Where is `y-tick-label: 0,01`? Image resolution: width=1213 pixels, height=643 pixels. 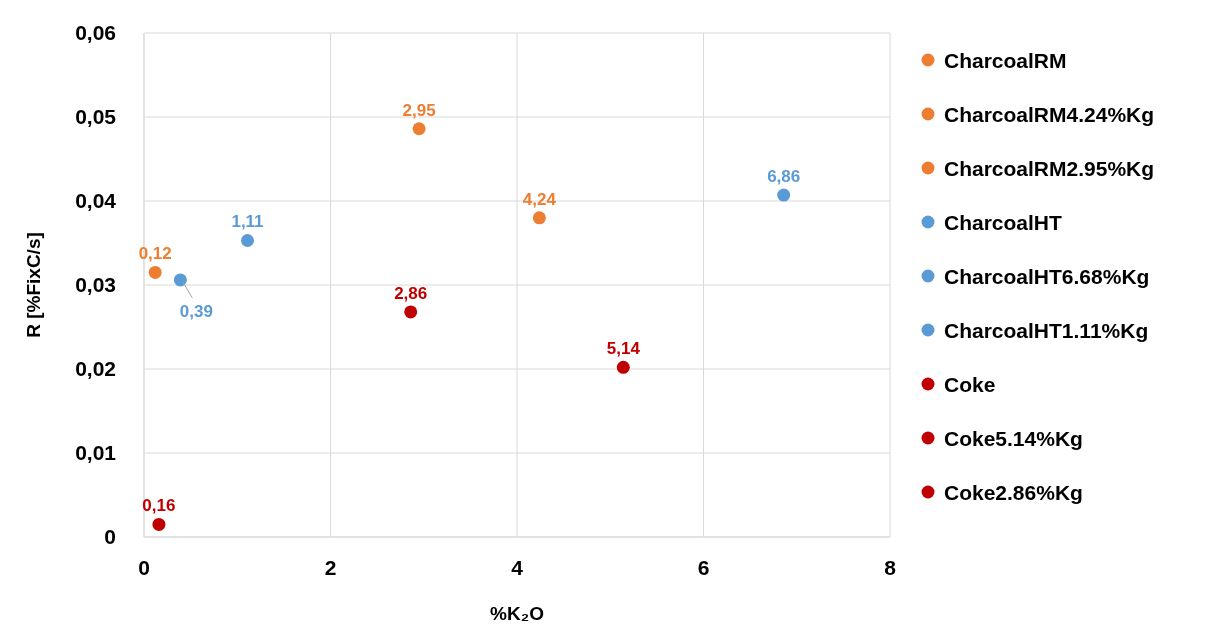 y-tick-label: 0,01 is located at coordinates (96, 452).